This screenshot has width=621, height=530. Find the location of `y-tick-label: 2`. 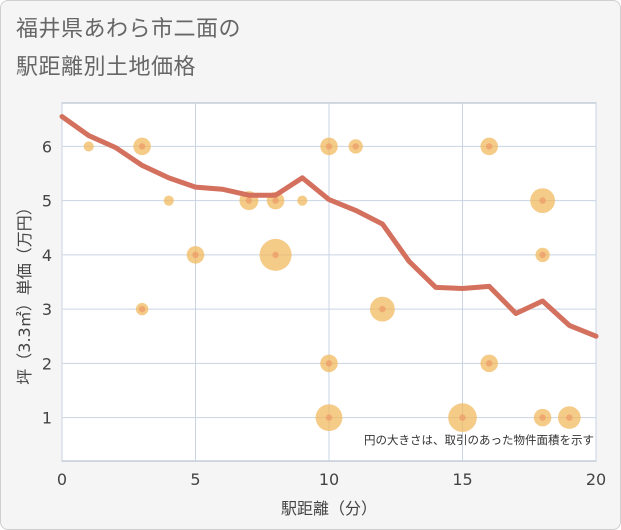

y-tick-label: 2 is located at coordinates (47, 363).